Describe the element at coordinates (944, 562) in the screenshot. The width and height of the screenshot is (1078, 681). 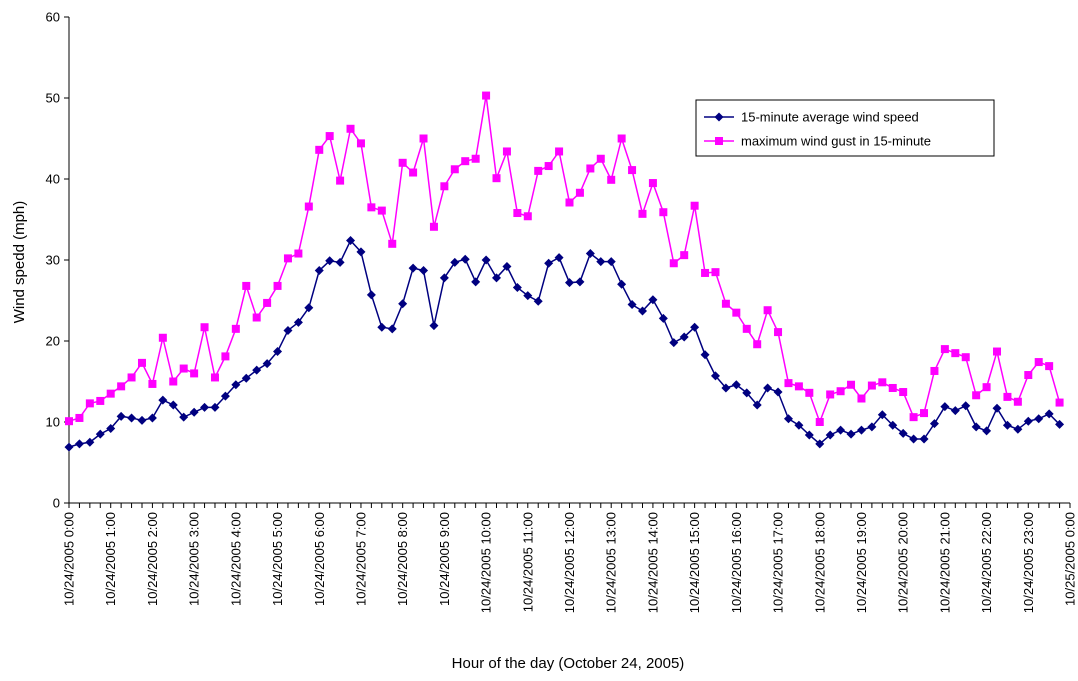
I see `x-tick-label: 10/24/2005 21:00` at that location.